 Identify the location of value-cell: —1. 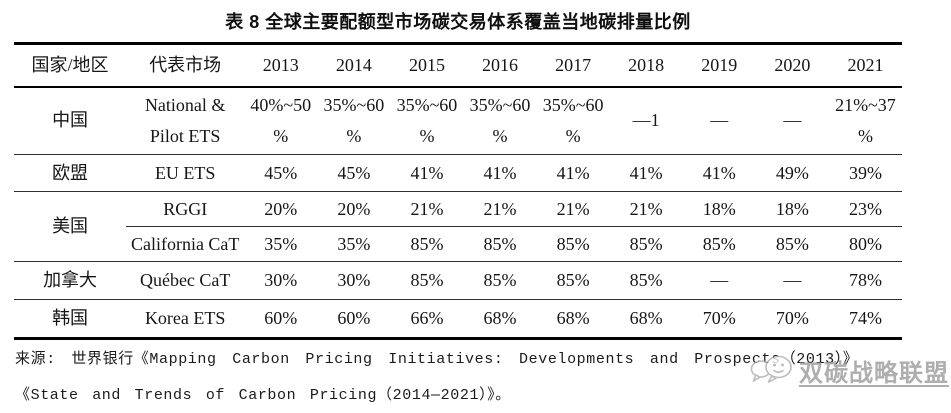
(646, 120).